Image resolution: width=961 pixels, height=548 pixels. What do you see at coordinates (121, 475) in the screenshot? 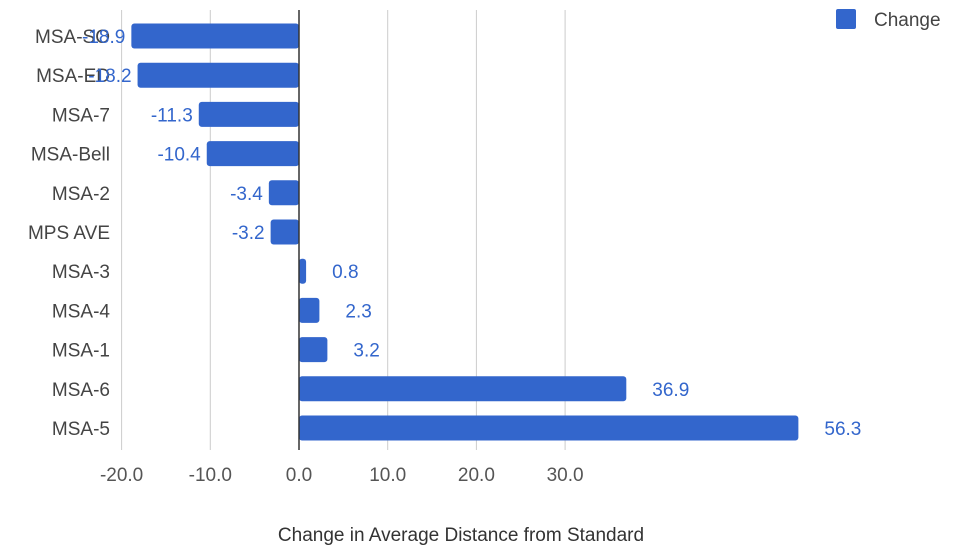
I see `x-tick-label: -20.0` at bounding box center [121, 475].